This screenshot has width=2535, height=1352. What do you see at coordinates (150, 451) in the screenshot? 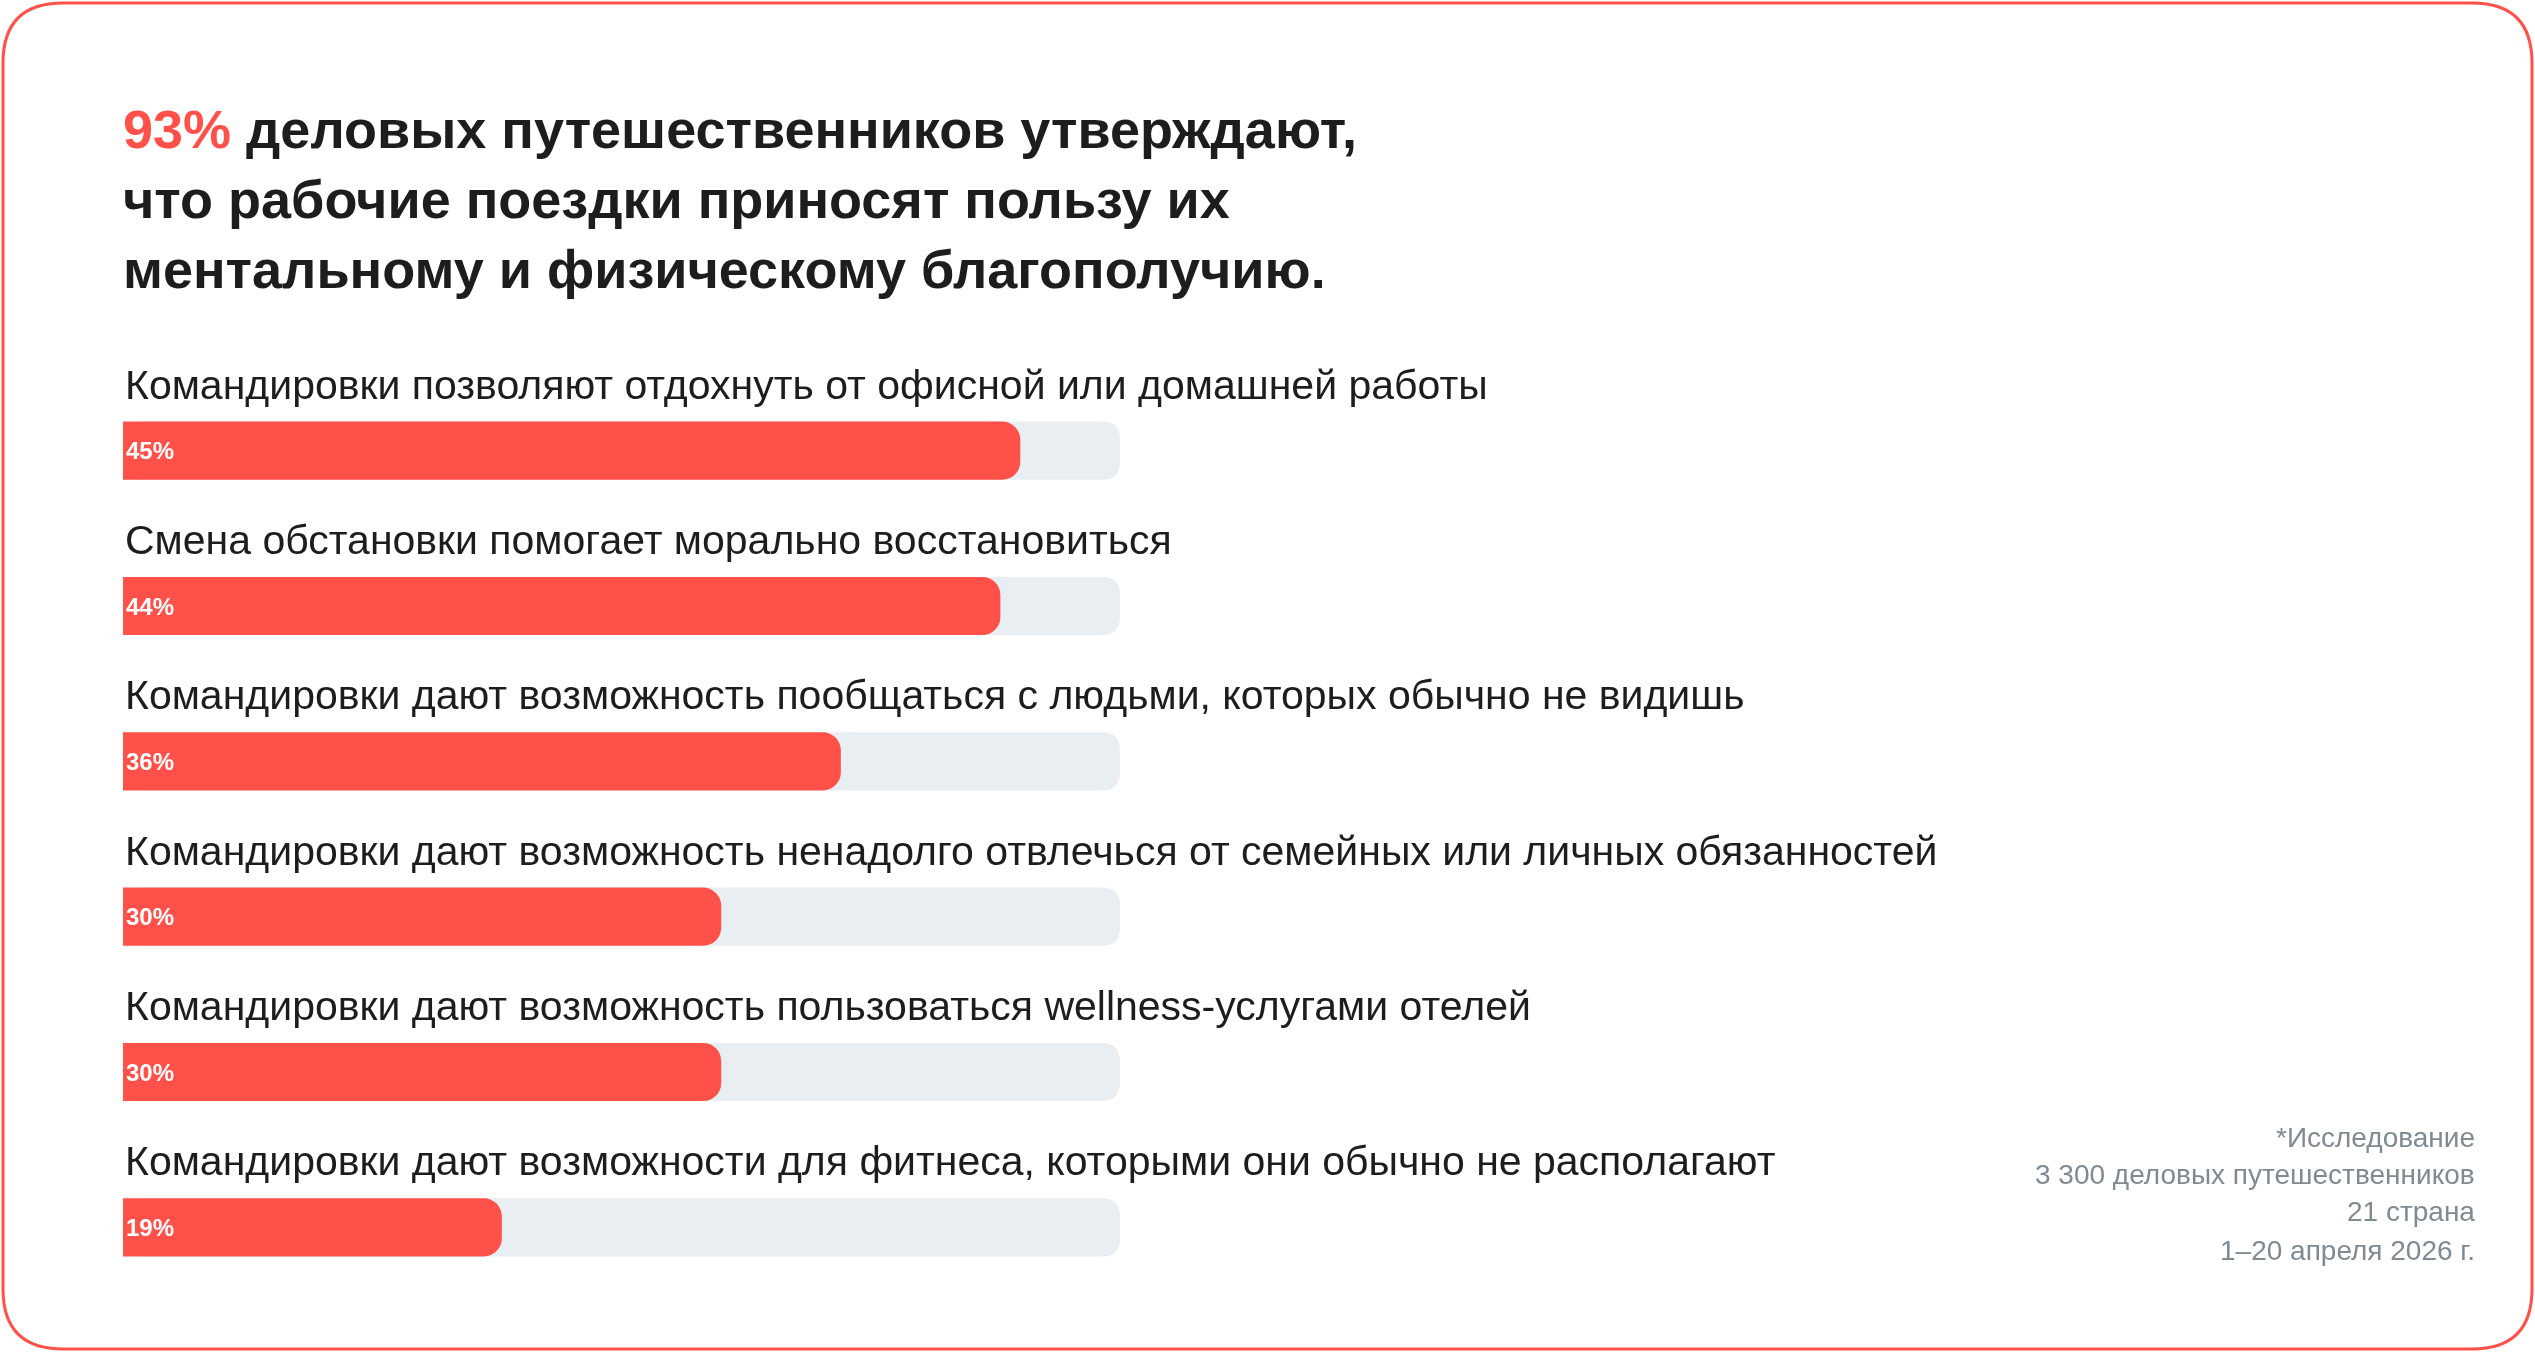
I see `data-label: 45%` at bounding box center [150, 451].